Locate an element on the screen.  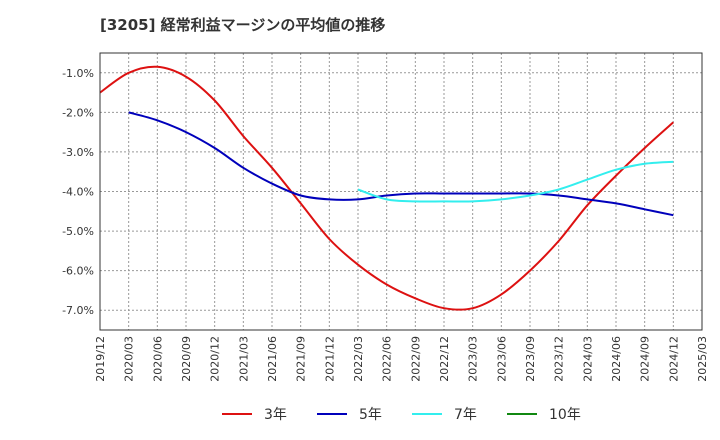
x-tick-label: 2020/12 is located at coordinates (215, 359).